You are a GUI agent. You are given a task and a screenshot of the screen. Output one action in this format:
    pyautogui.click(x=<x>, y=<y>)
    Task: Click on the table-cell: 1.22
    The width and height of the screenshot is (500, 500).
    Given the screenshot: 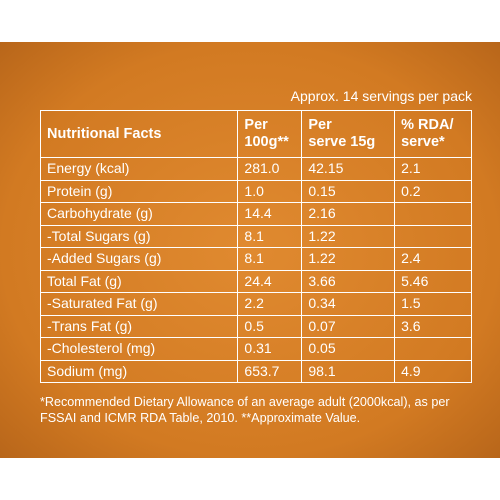 What is the action you would take?
    pyautogui.click(x=348, y=259)
    